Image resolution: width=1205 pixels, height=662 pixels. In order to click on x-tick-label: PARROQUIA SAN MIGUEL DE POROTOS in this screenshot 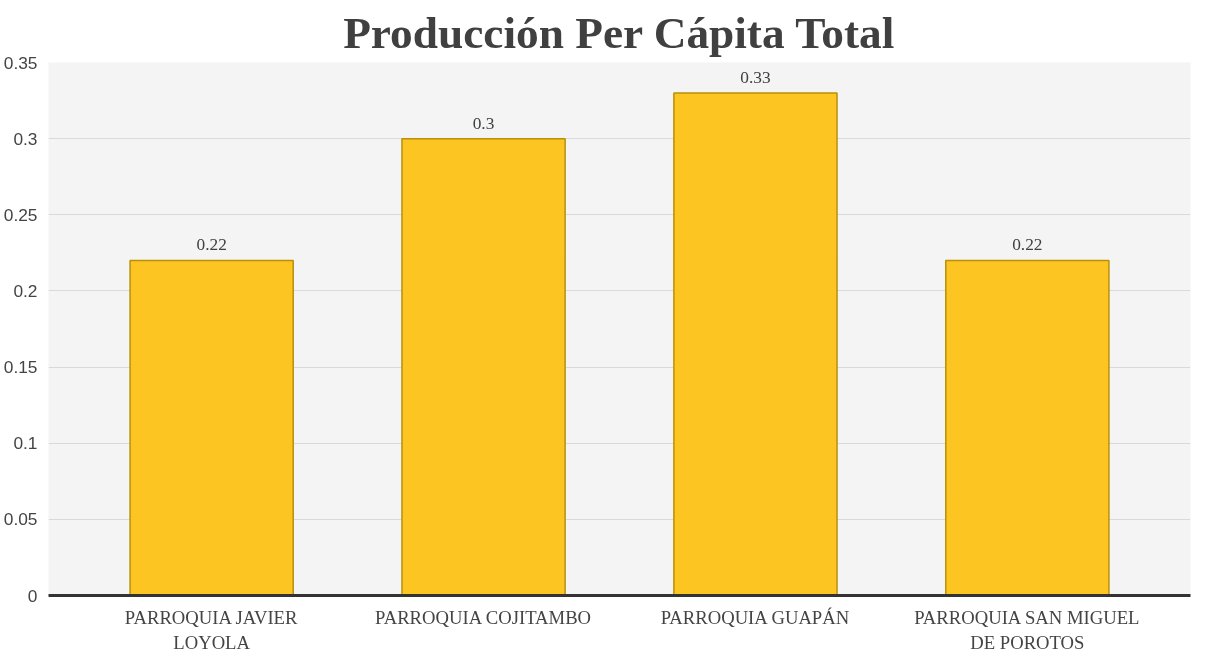, I will do `click(1027, 629)`.